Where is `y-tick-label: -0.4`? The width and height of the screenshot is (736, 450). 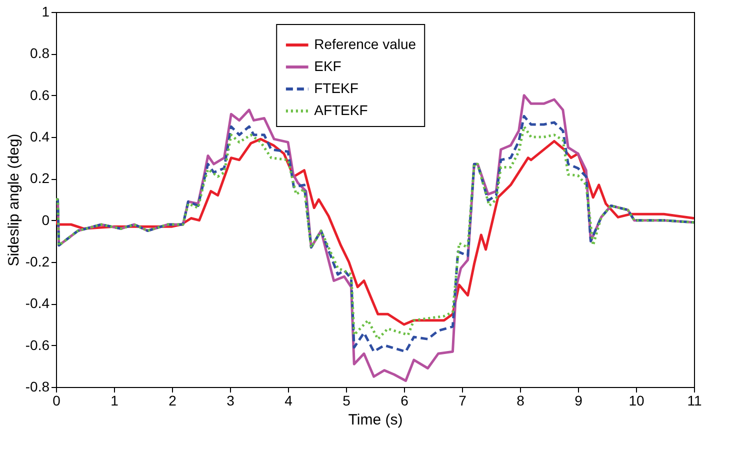
y-tick-label: -0.4 is located at coordinates (37, 303).